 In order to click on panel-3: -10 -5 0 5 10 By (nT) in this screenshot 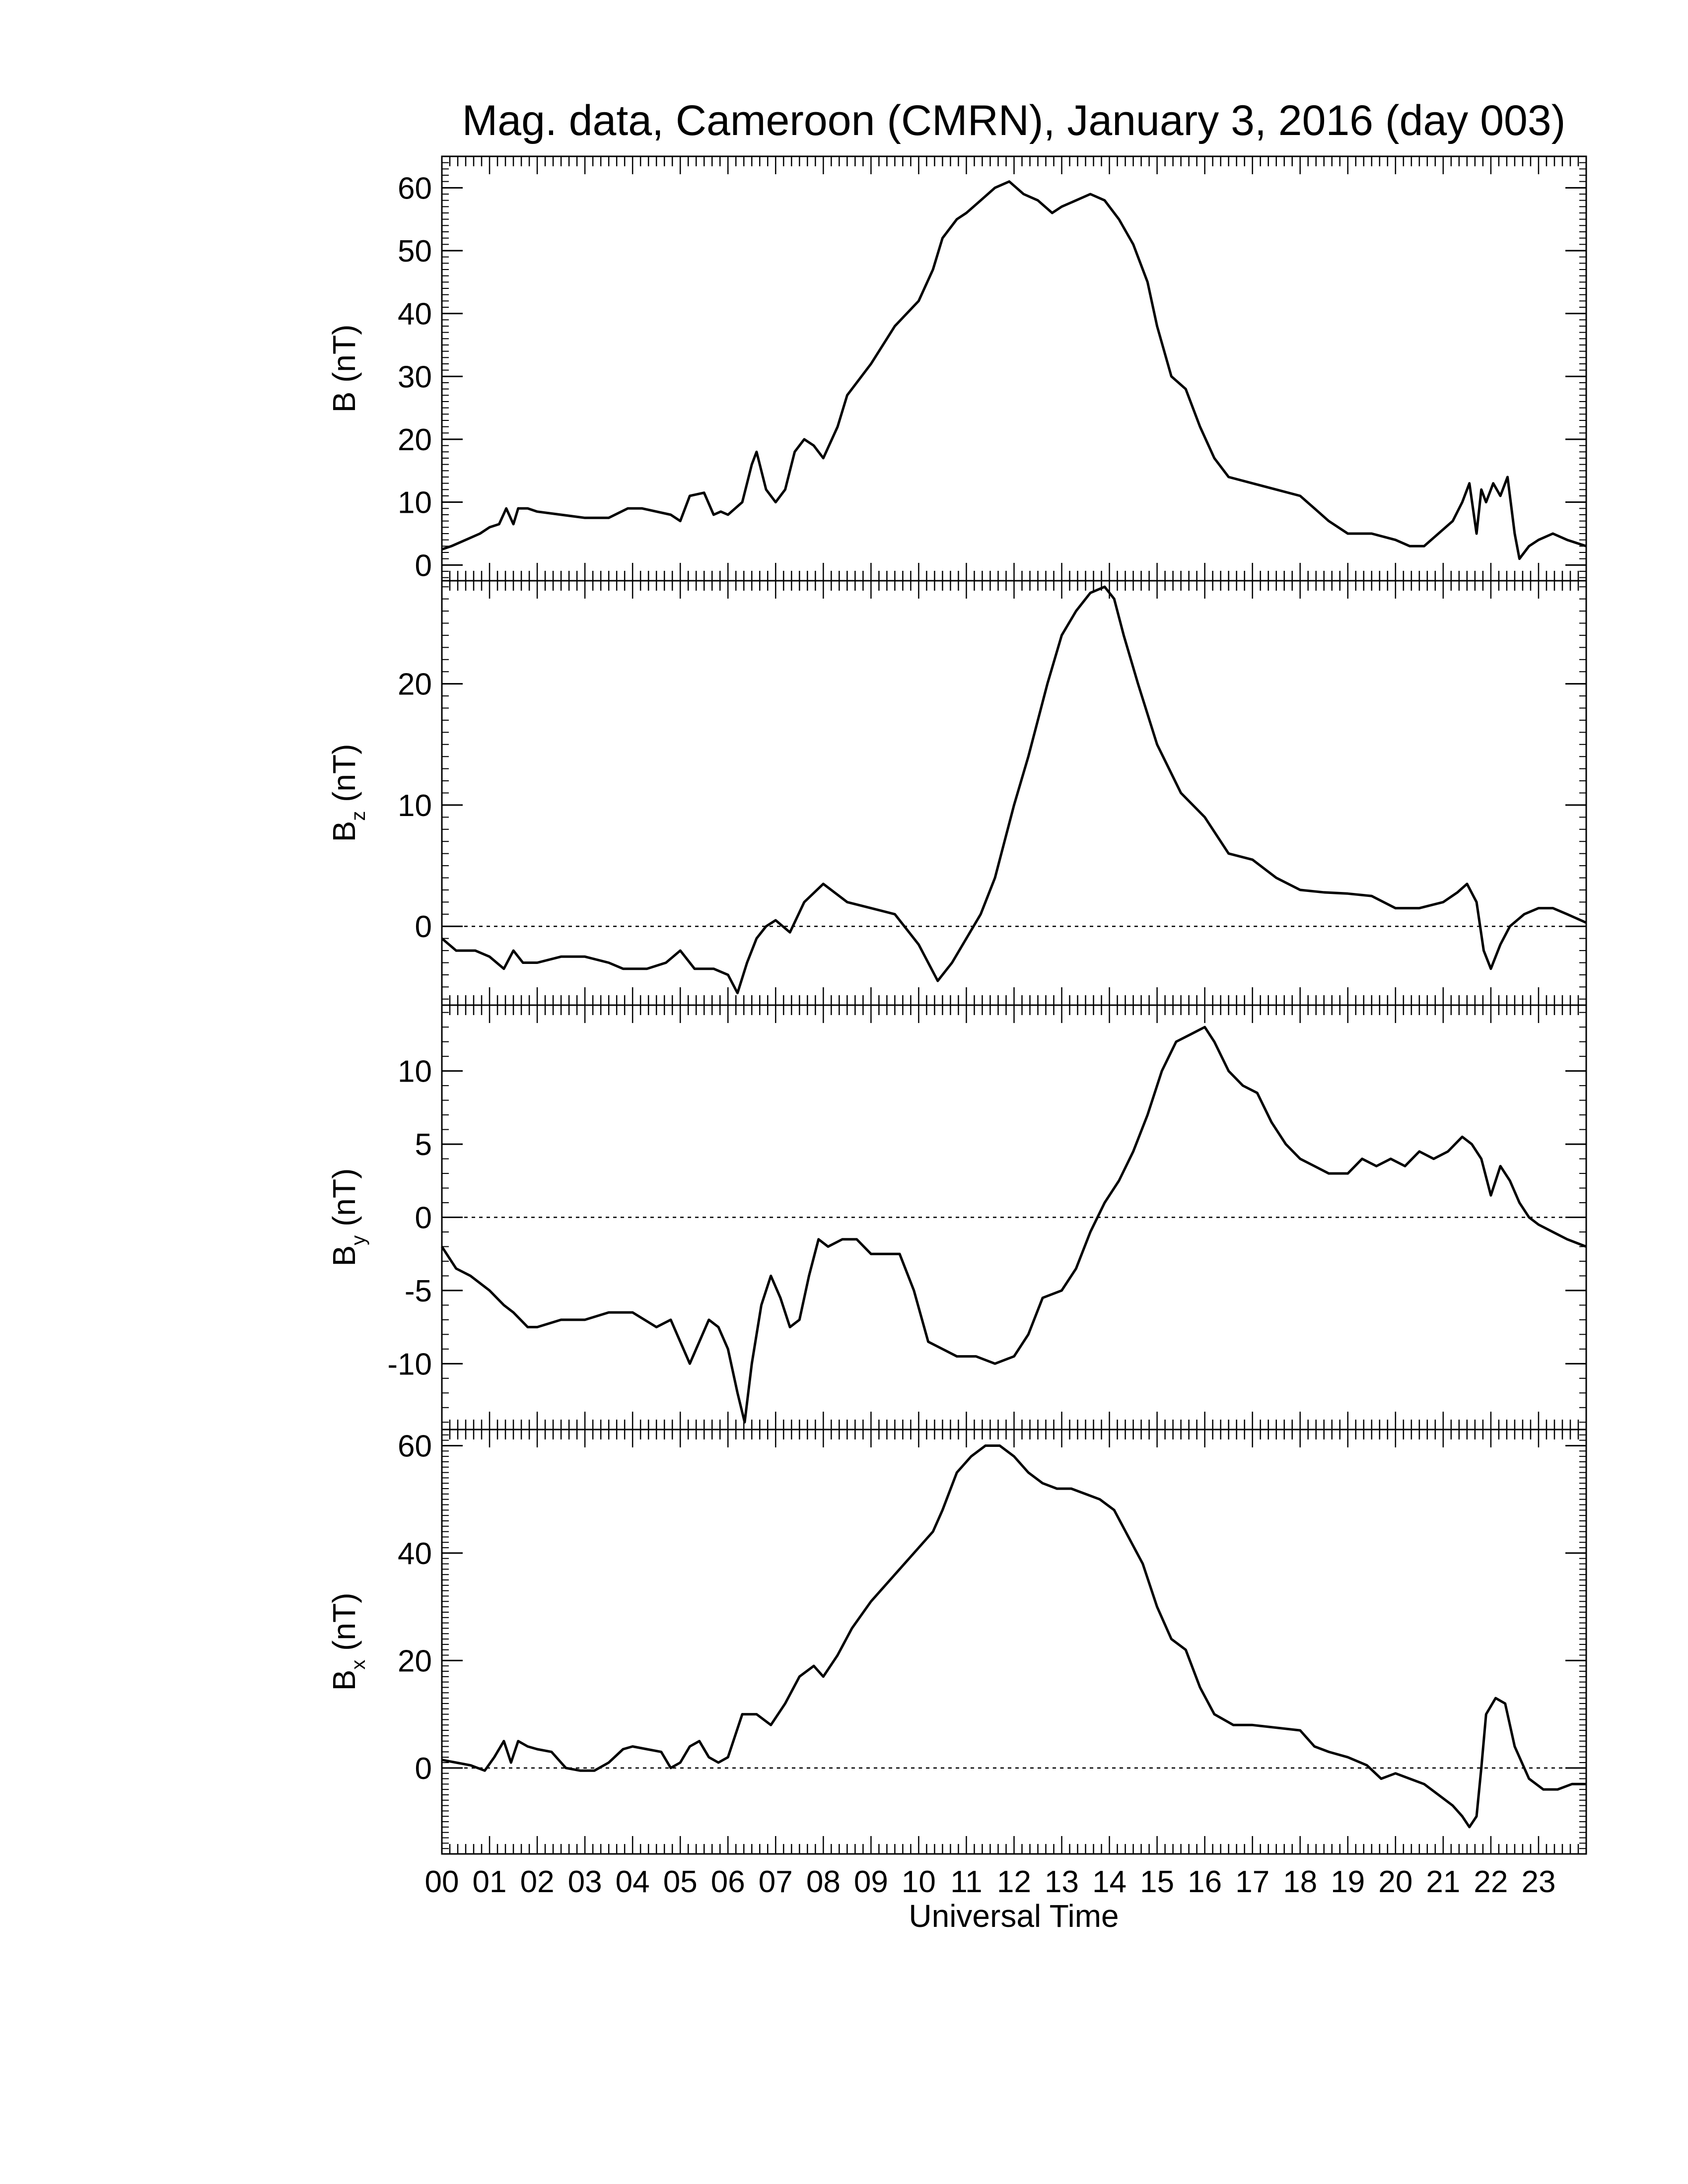, I will do `click(956, 1217)`.